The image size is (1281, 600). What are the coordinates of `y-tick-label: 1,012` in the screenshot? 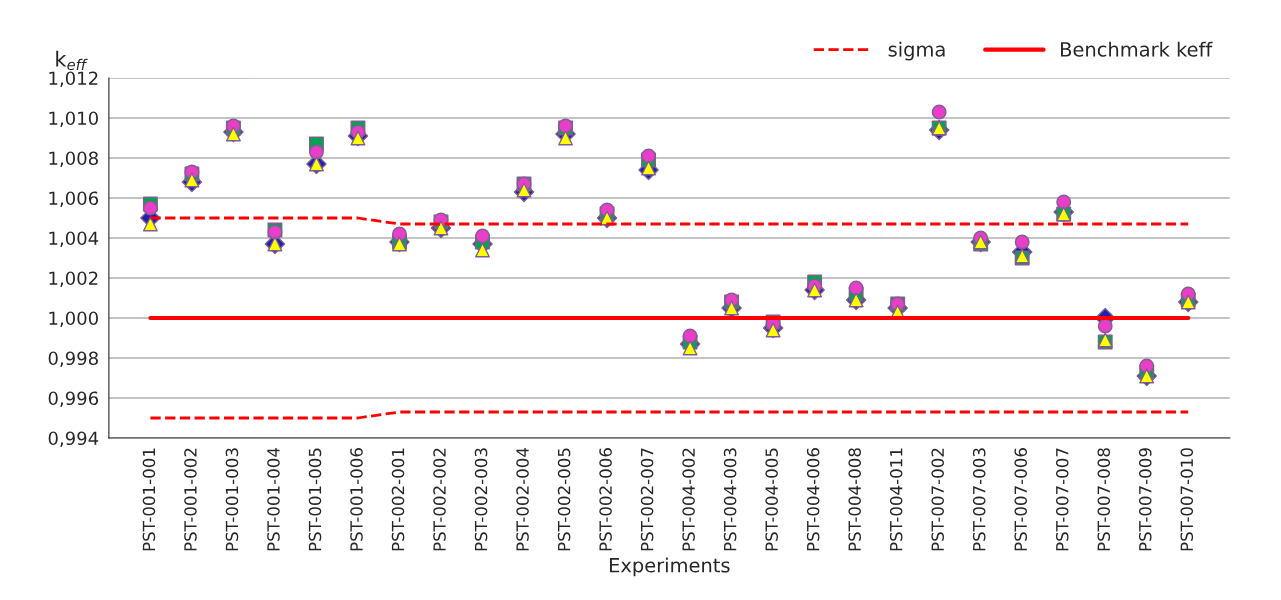 It's located at (73, 79).